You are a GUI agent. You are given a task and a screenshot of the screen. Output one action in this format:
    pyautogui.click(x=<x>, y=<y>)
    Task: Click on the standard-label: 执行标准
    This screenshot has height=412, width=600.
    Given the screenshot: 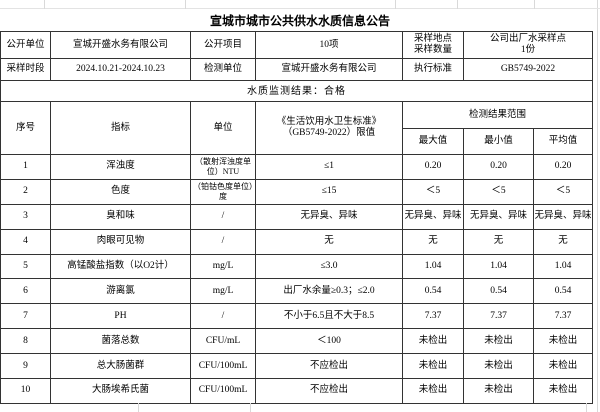 What is the action you would take?
    pyautogui.click(x=433, y=70)
    